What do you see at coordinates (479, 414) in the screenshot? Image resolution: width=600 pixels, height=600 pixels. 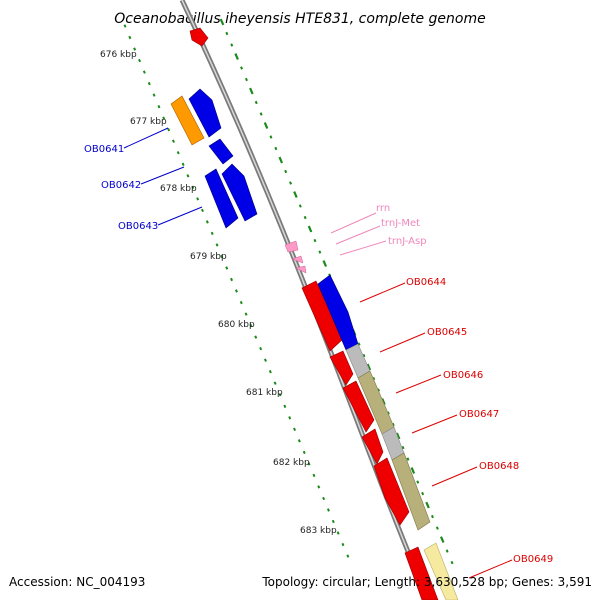 I see `gene-label-ob0647: OB0647` at bounding box center [479, 414].